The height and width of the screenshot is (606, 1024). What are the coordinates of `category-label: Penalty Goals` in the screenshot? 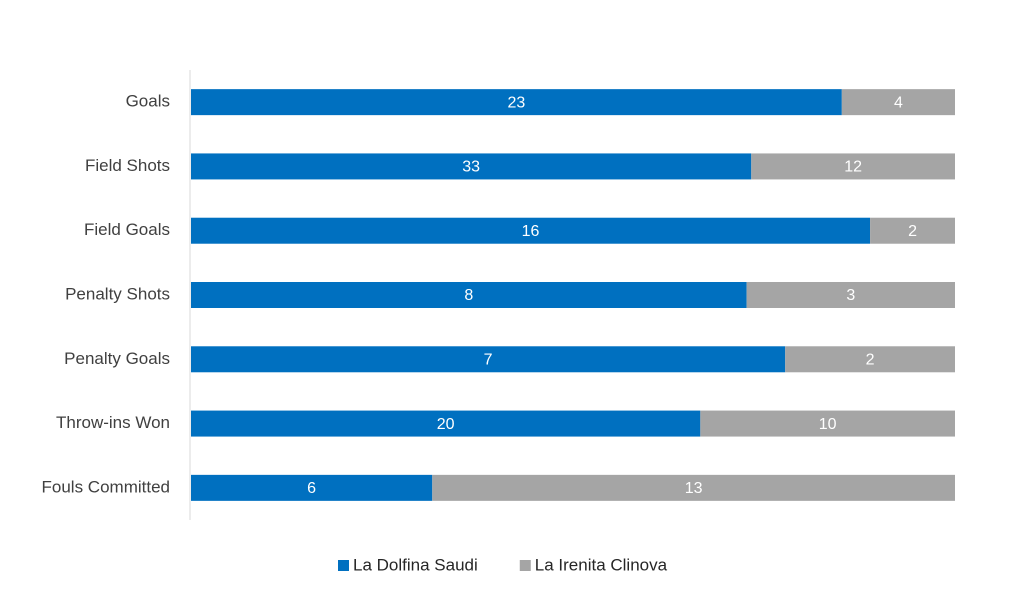 It's located at (117, 358).